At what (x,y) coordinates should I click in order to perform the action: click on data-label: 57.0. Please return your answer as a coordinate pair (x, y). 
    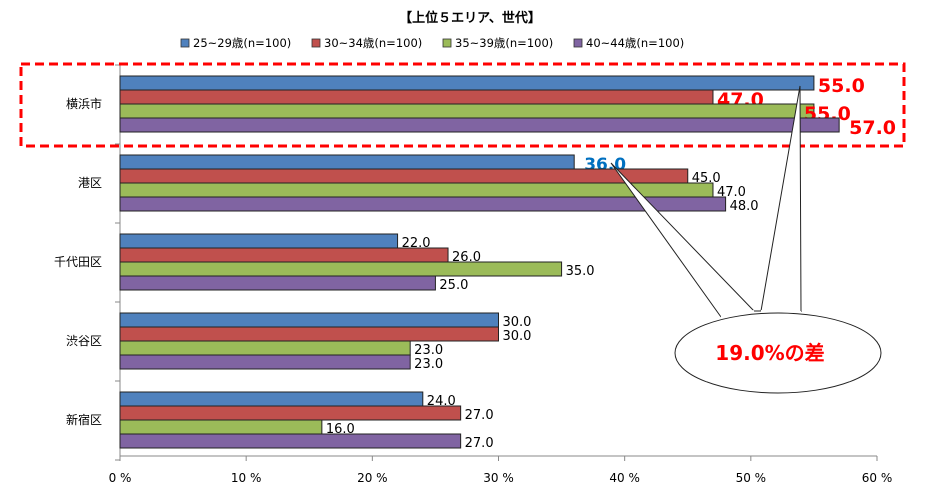
    Looking at the image, I should click on (872, 128).